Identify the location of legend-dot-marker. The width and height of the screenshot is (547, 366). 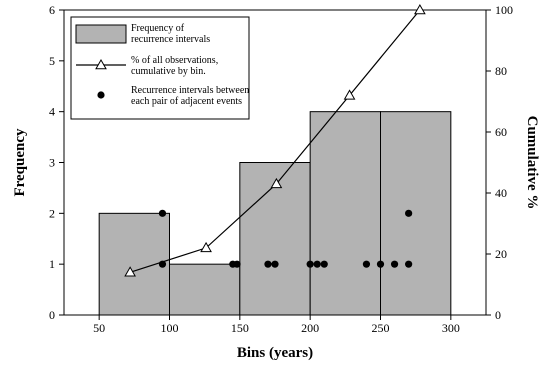
(101, 95).